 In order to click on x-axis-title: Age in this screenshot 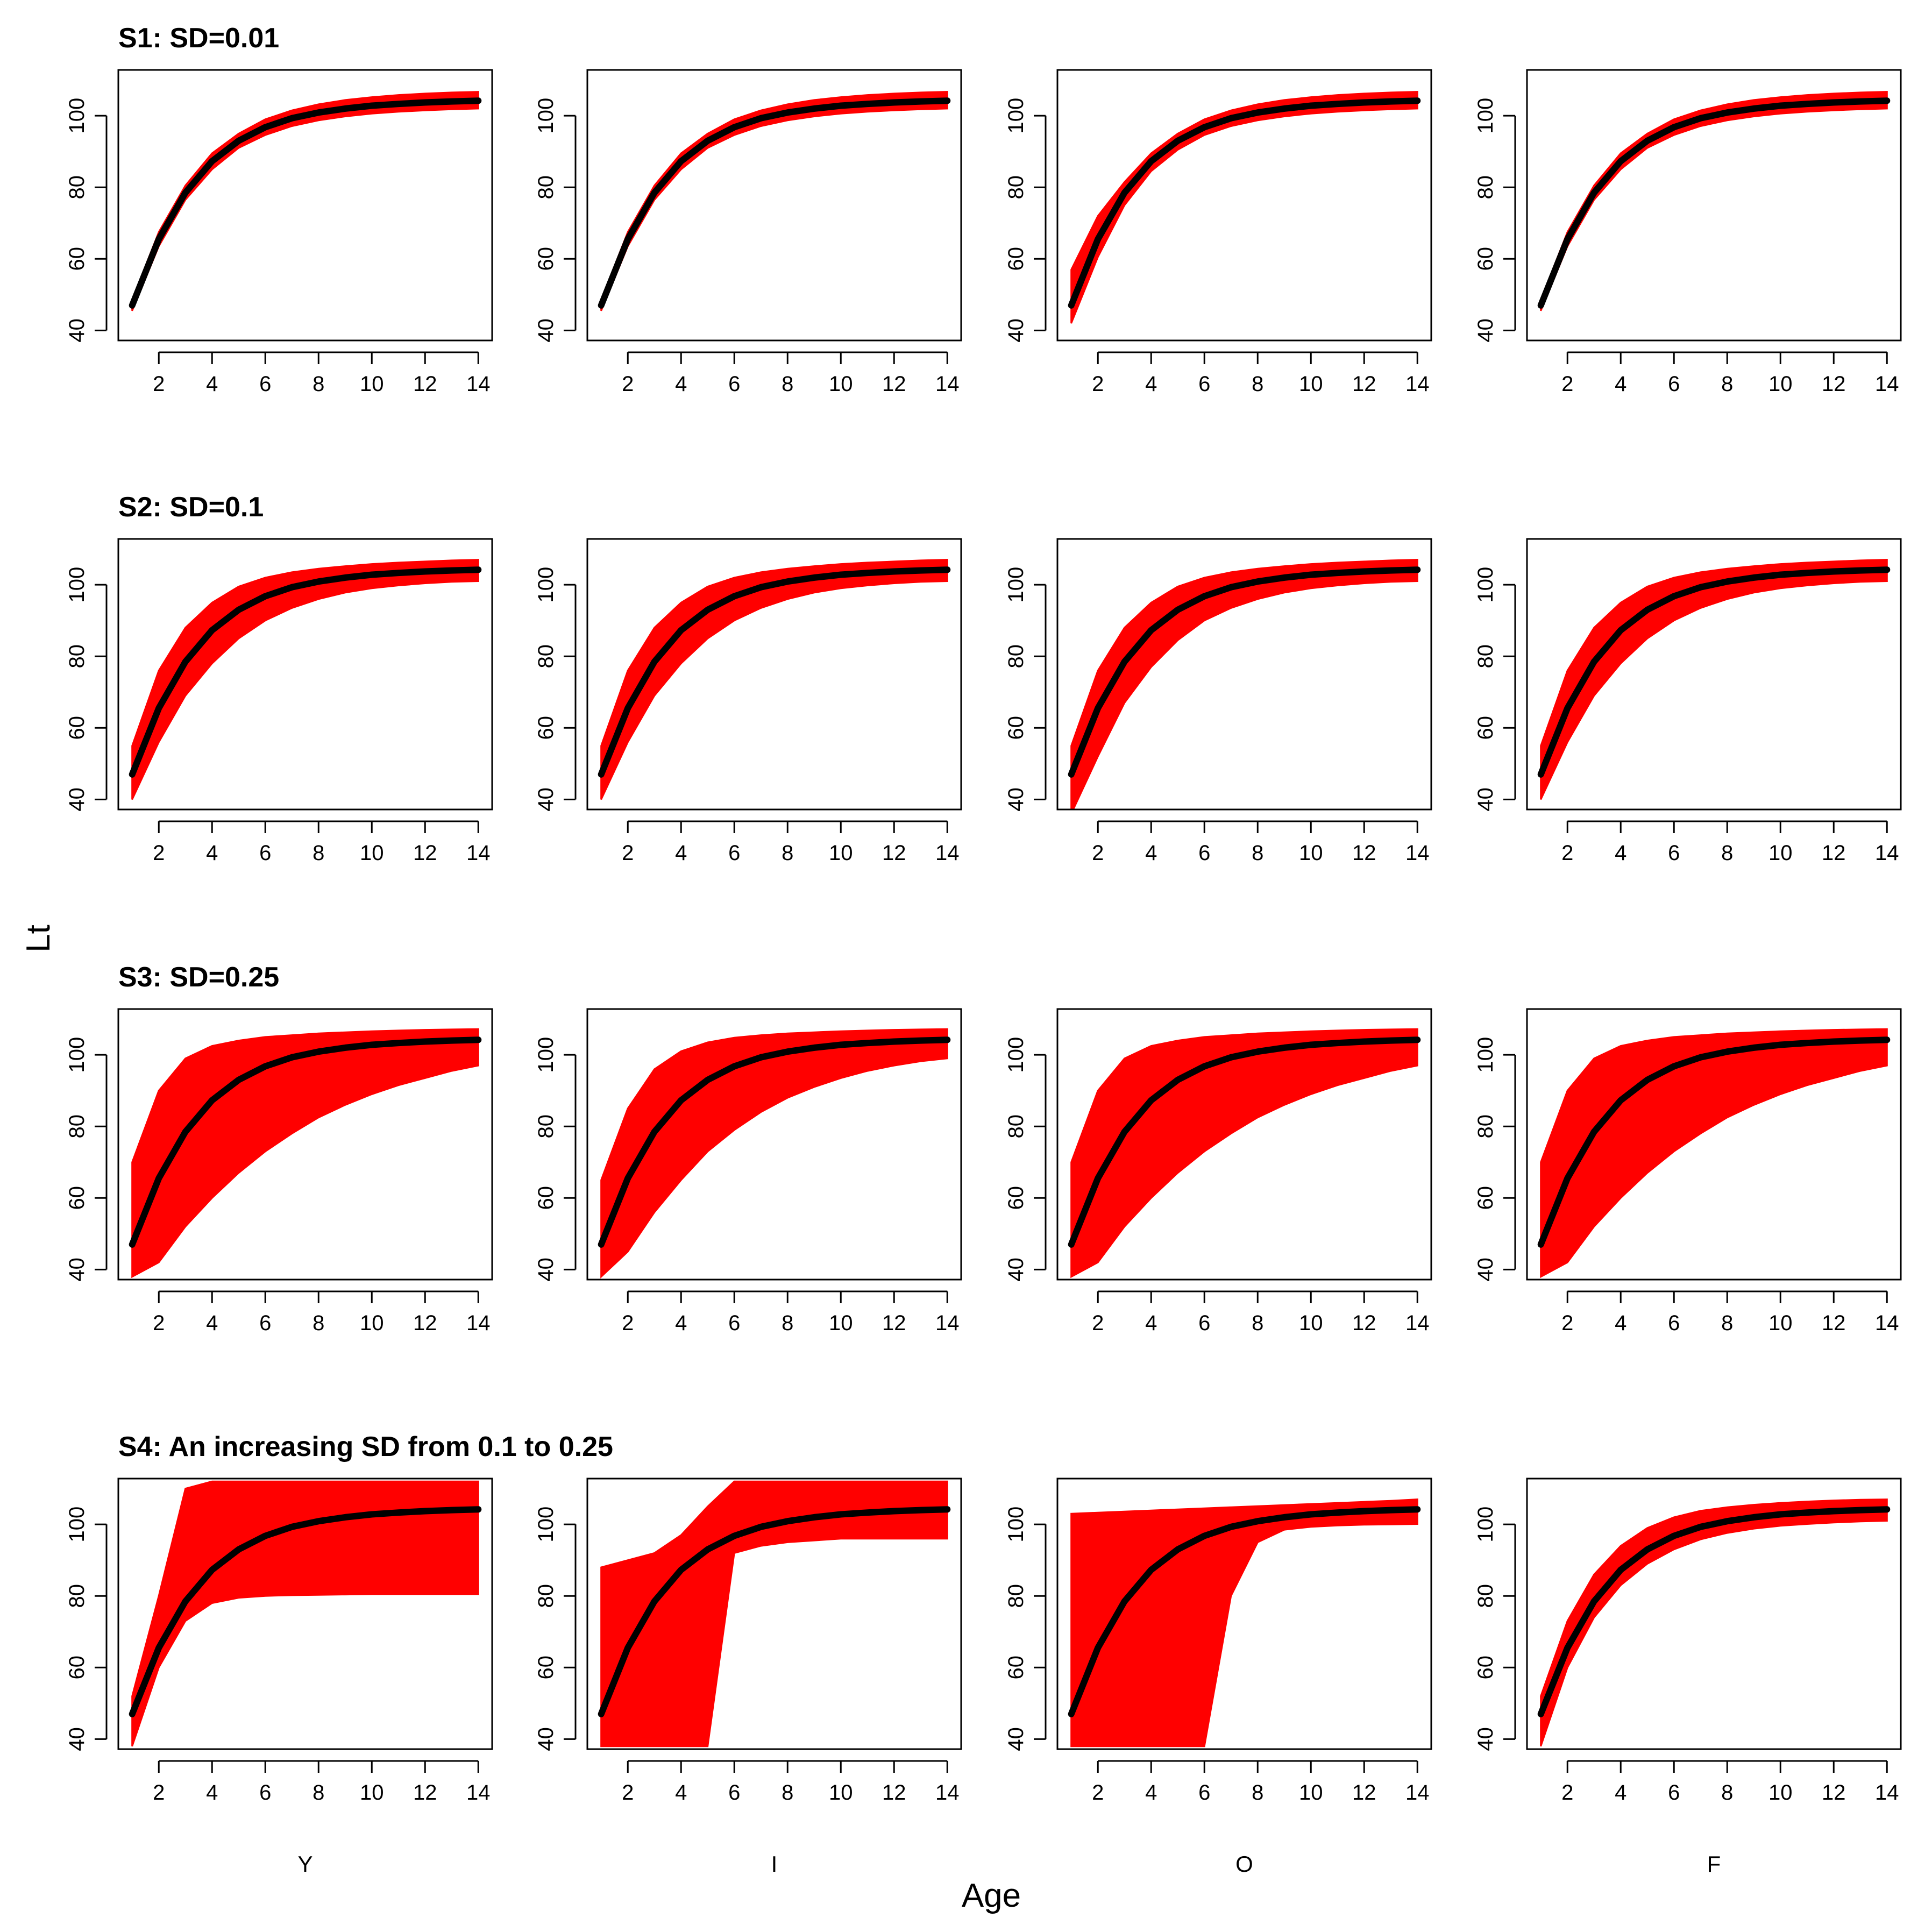, I will do `click(992, 1896)`.